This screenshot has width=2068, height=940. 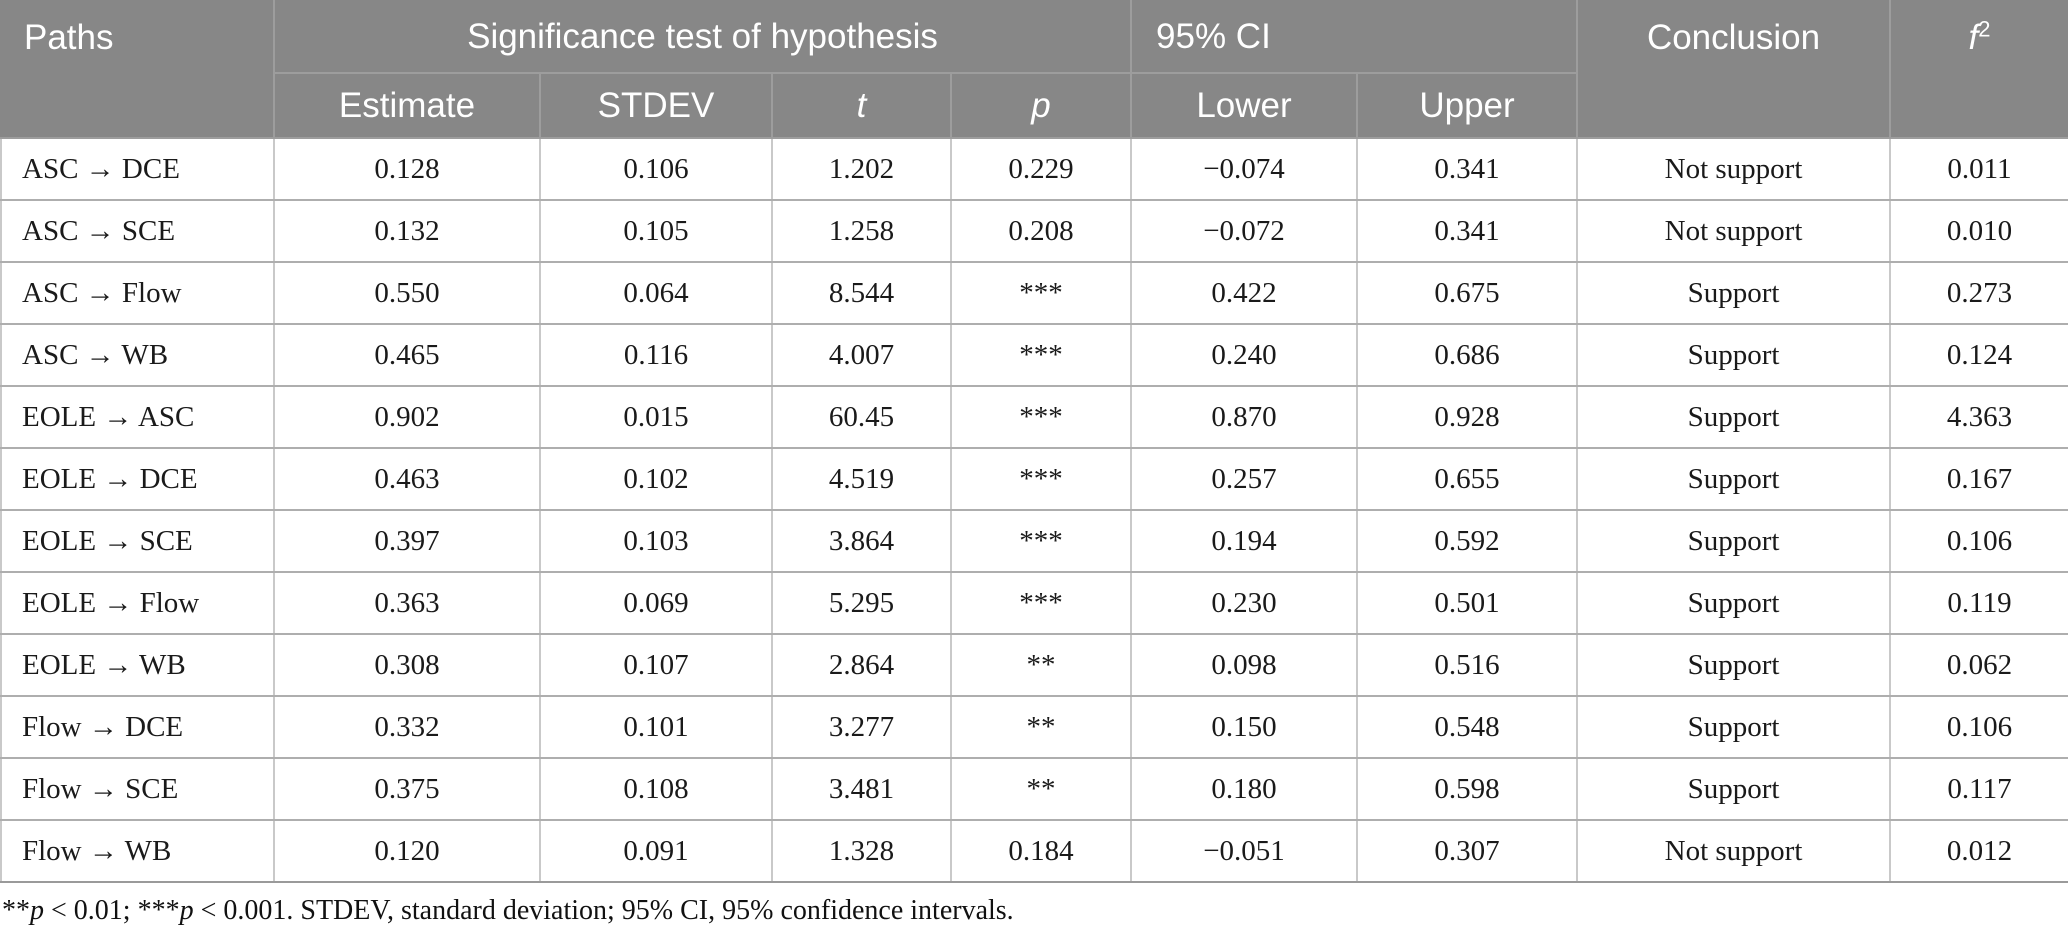 I want to click on cell-f2: 0.011, so click(x=1978, y=169).